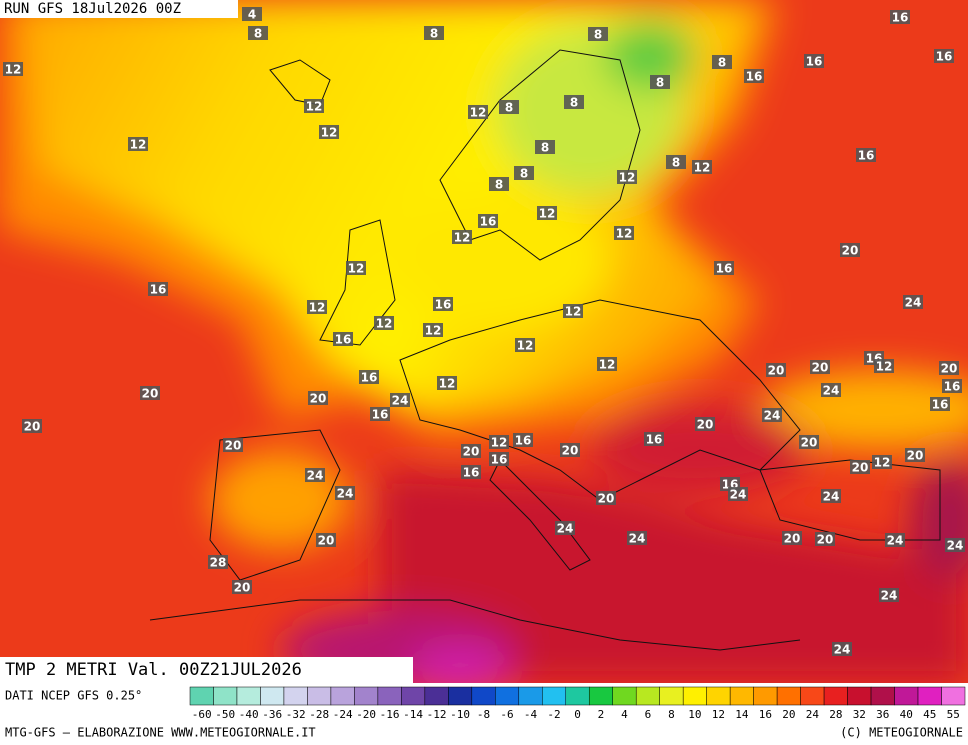  What do you see at coordinates (742, 714) in the screenshot?
I see `legend-label: 14` at bounding box center [742, 714].